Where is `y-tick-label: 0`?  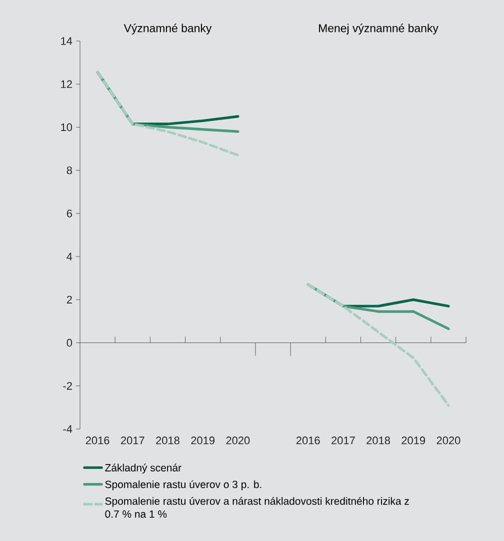 y-tick-label: 0 is located at coordinates (69, 342).